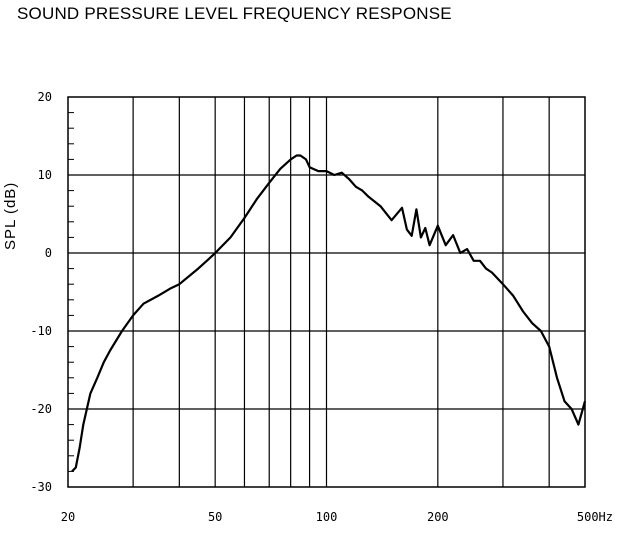 The height and width of the screenshot is (537, 640). What do you see at coordinates (438, 517) in the screenshot?
I see `x-tick-label: 200` at bounding box center [438, 517].